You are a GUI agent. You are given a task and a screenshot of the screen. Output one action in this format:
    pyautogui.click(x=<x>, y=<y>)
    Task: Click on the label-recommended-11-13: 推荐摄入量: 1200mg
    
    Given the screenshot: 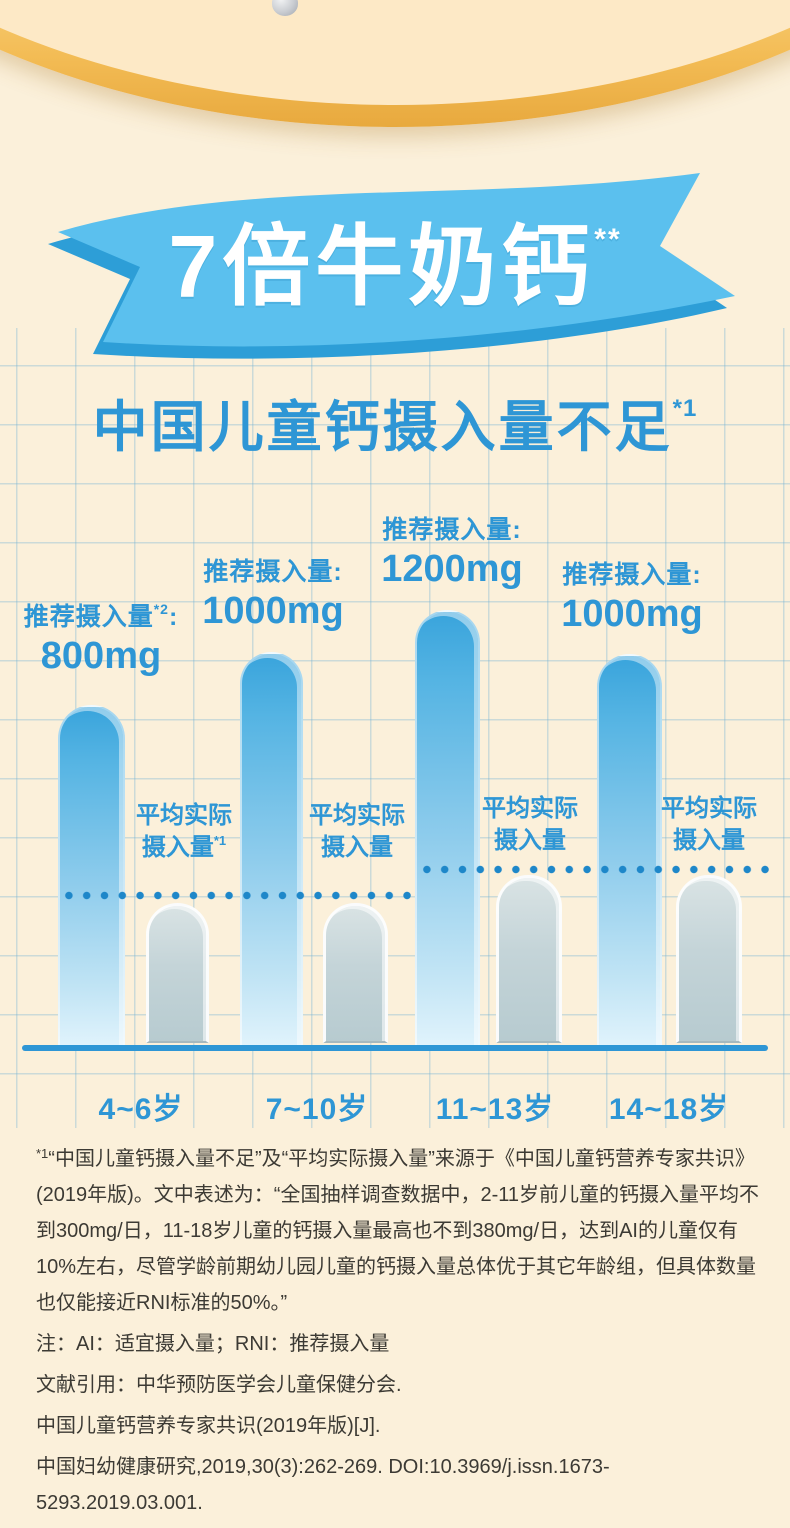 What is the action you would take?
    pyautogui.click(x=452, y=553)
    